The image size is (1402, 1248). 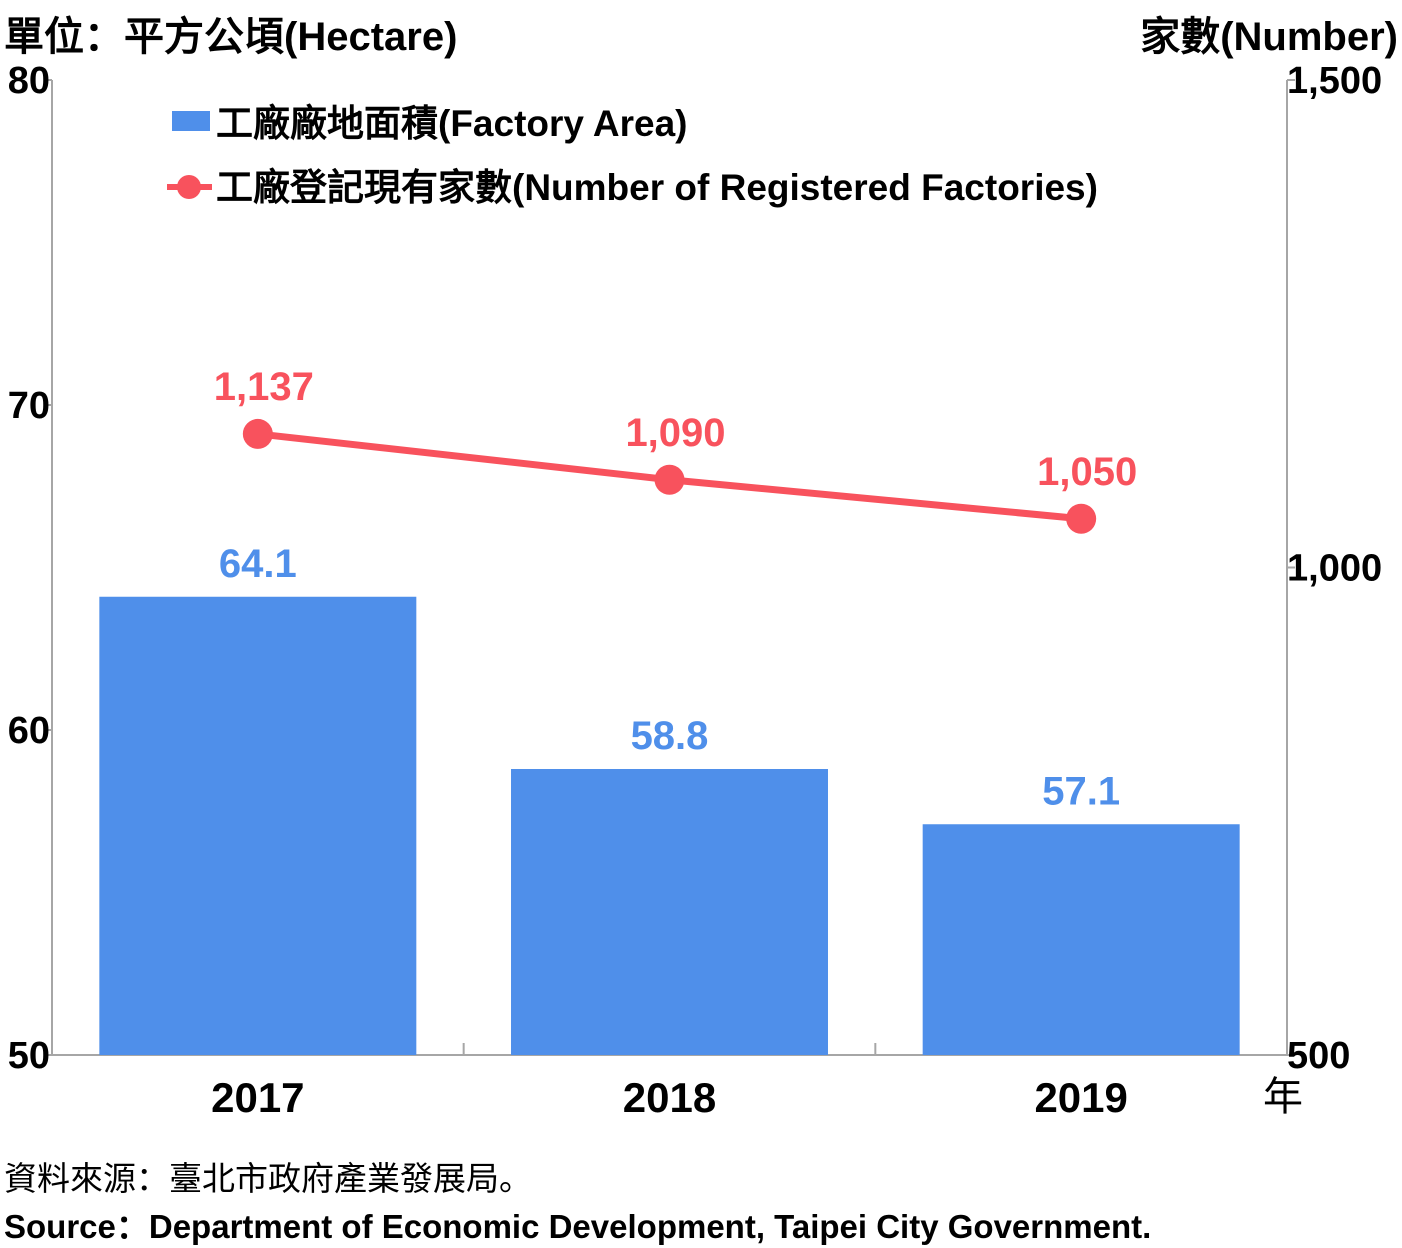 I want to click on source-chinese: 資料來源：臺北市政府產業發展局。, so click(x=268, y=1178).